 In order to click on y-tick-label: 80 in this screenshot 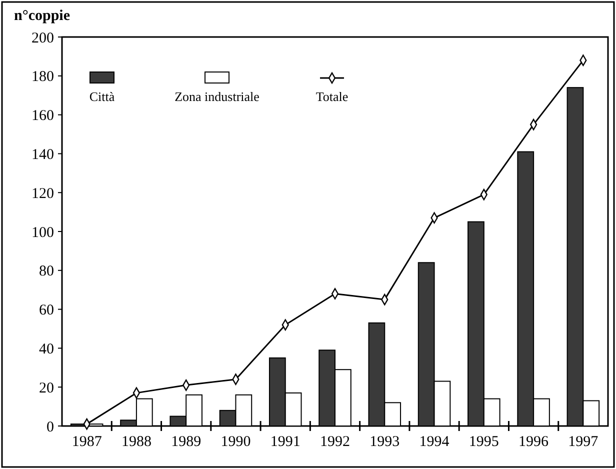, I will do `click(46, 272)`.